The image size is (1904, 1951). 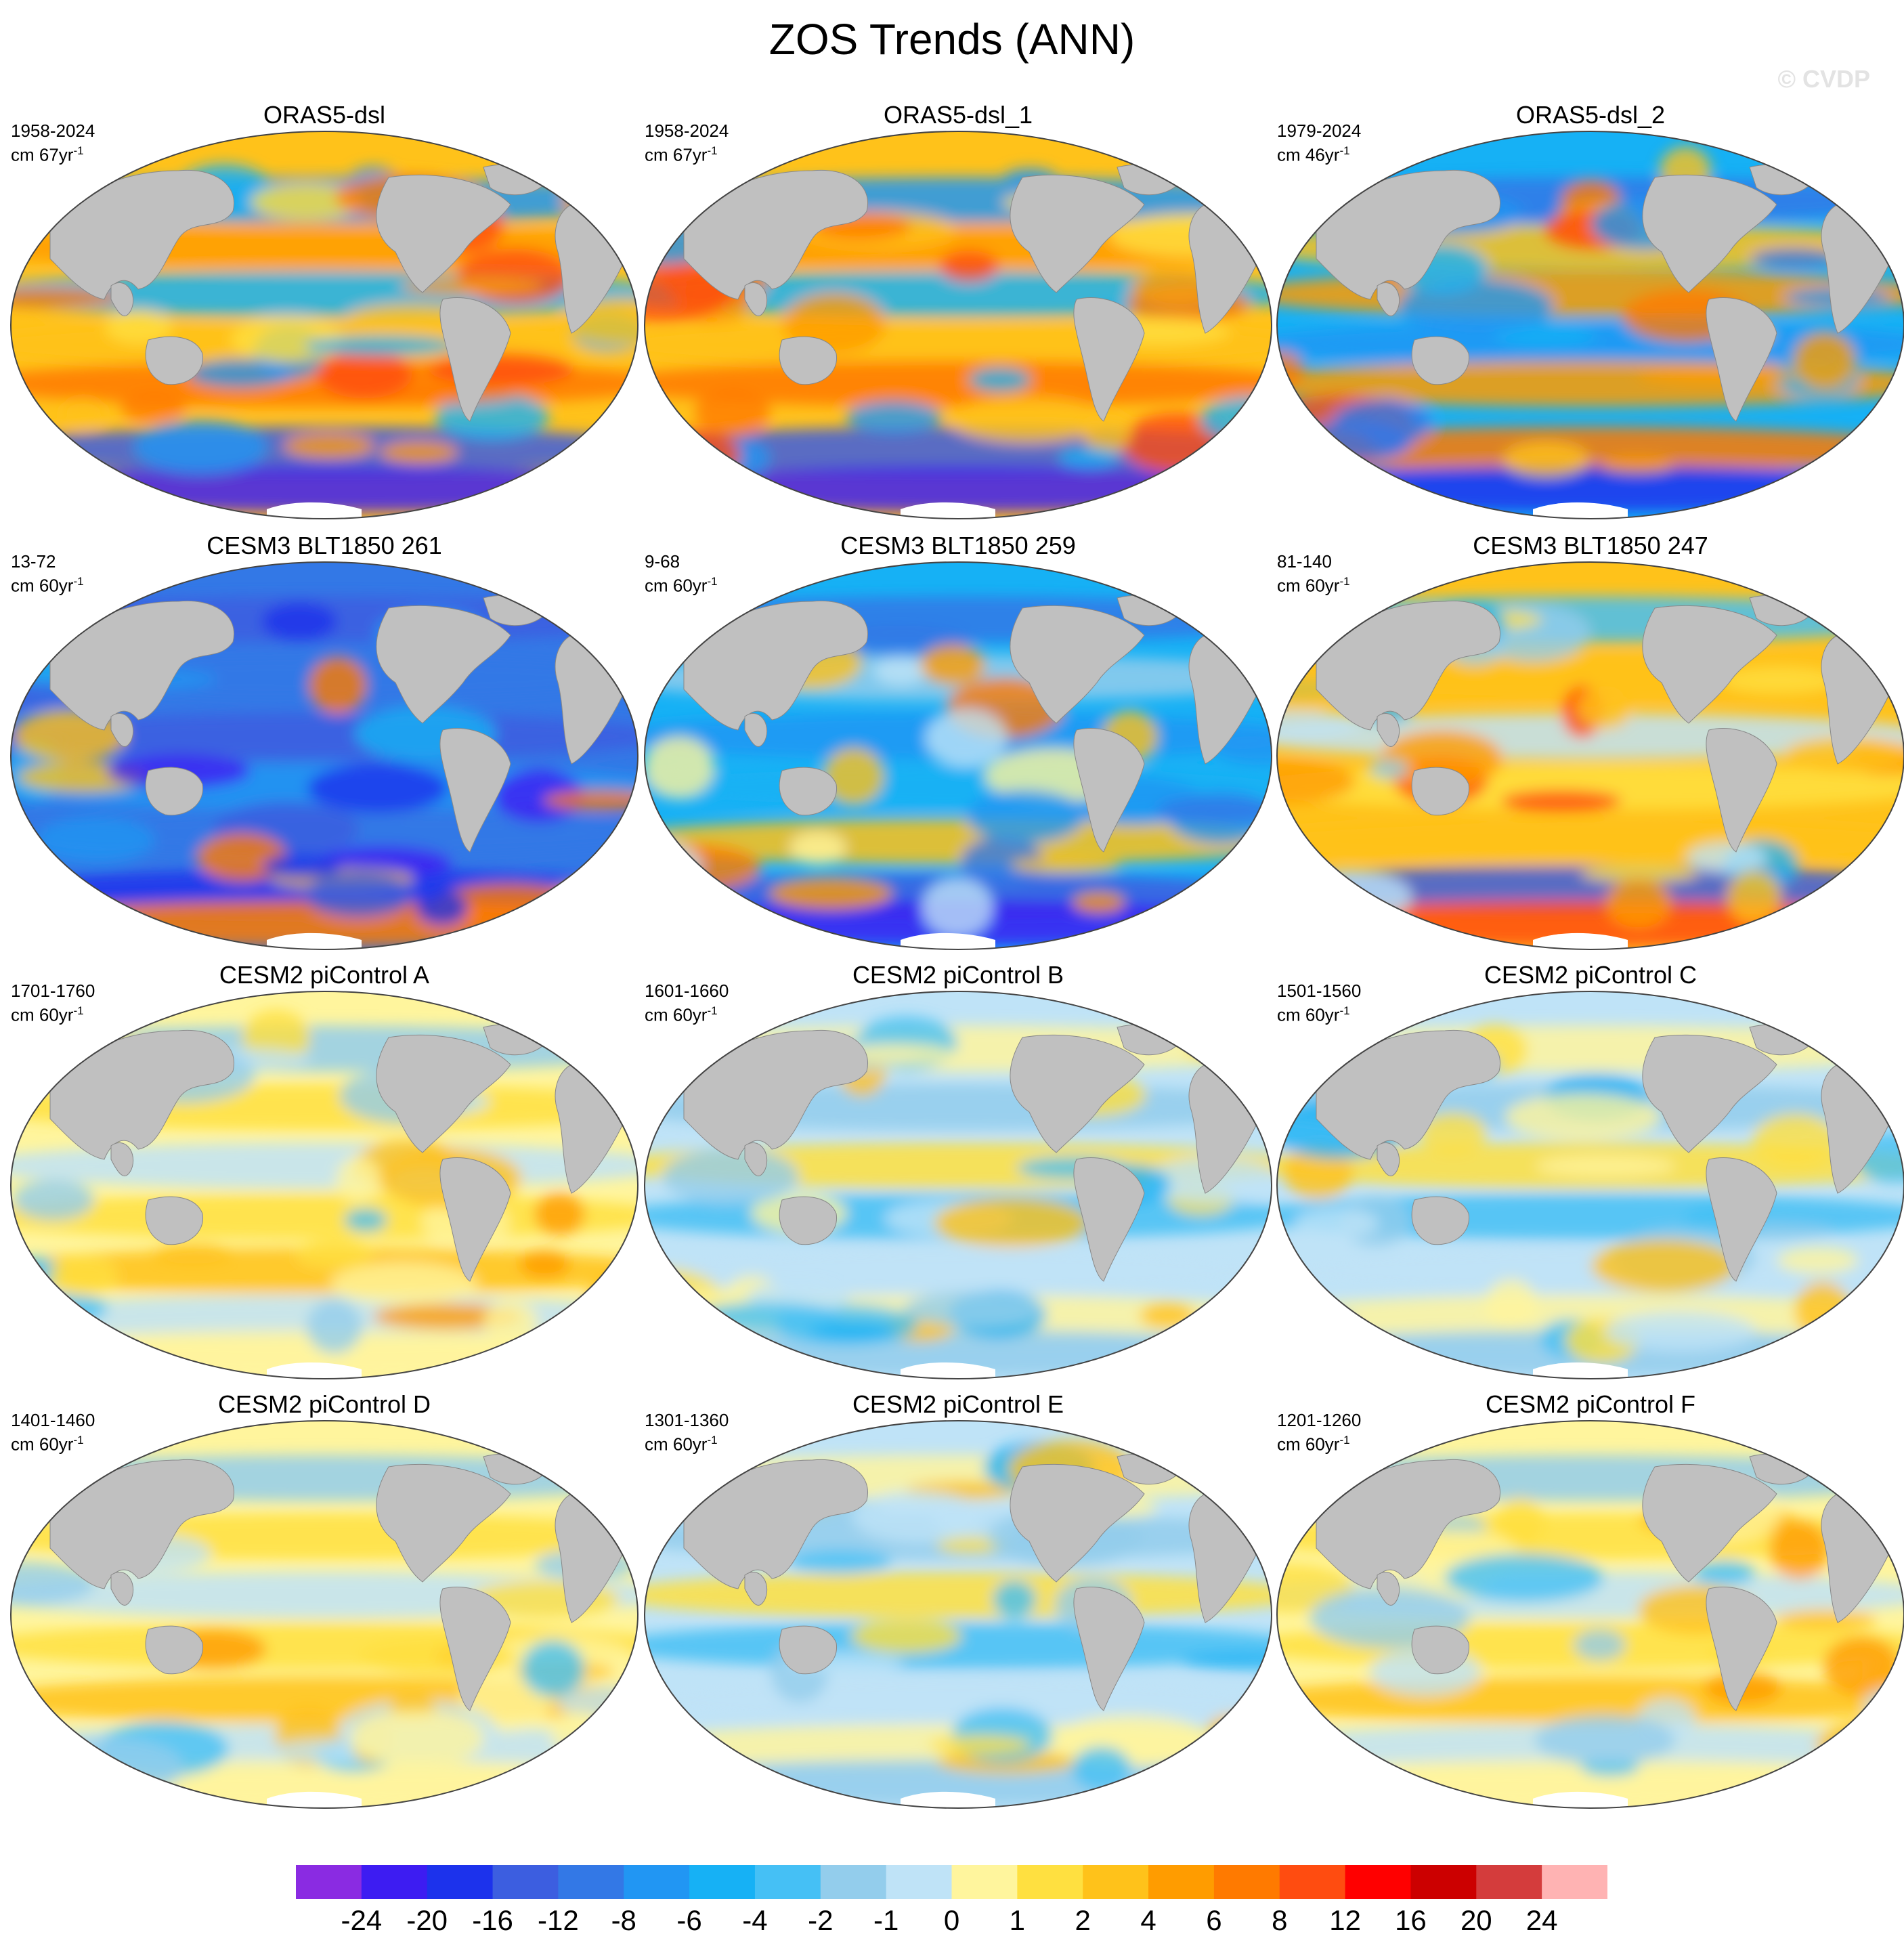 I want to click on map-panel: CESM2 piControl B 1601-1660 cm 60yr-1, so click(x=958, y=1170).